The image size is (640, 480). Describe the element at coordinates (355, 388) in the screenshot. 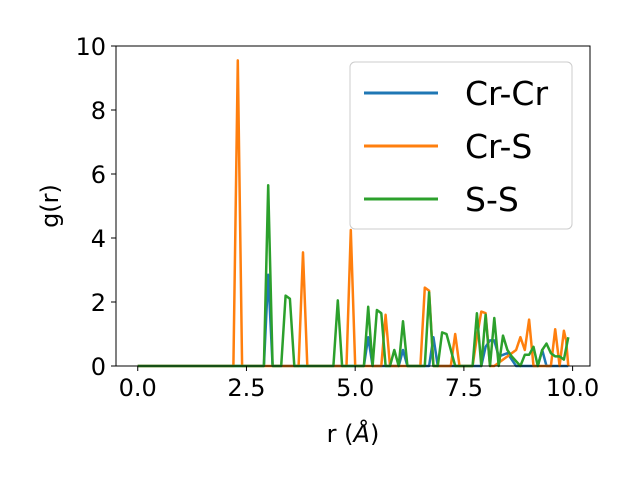

I see `x-tick-label: 5.0` at that location.